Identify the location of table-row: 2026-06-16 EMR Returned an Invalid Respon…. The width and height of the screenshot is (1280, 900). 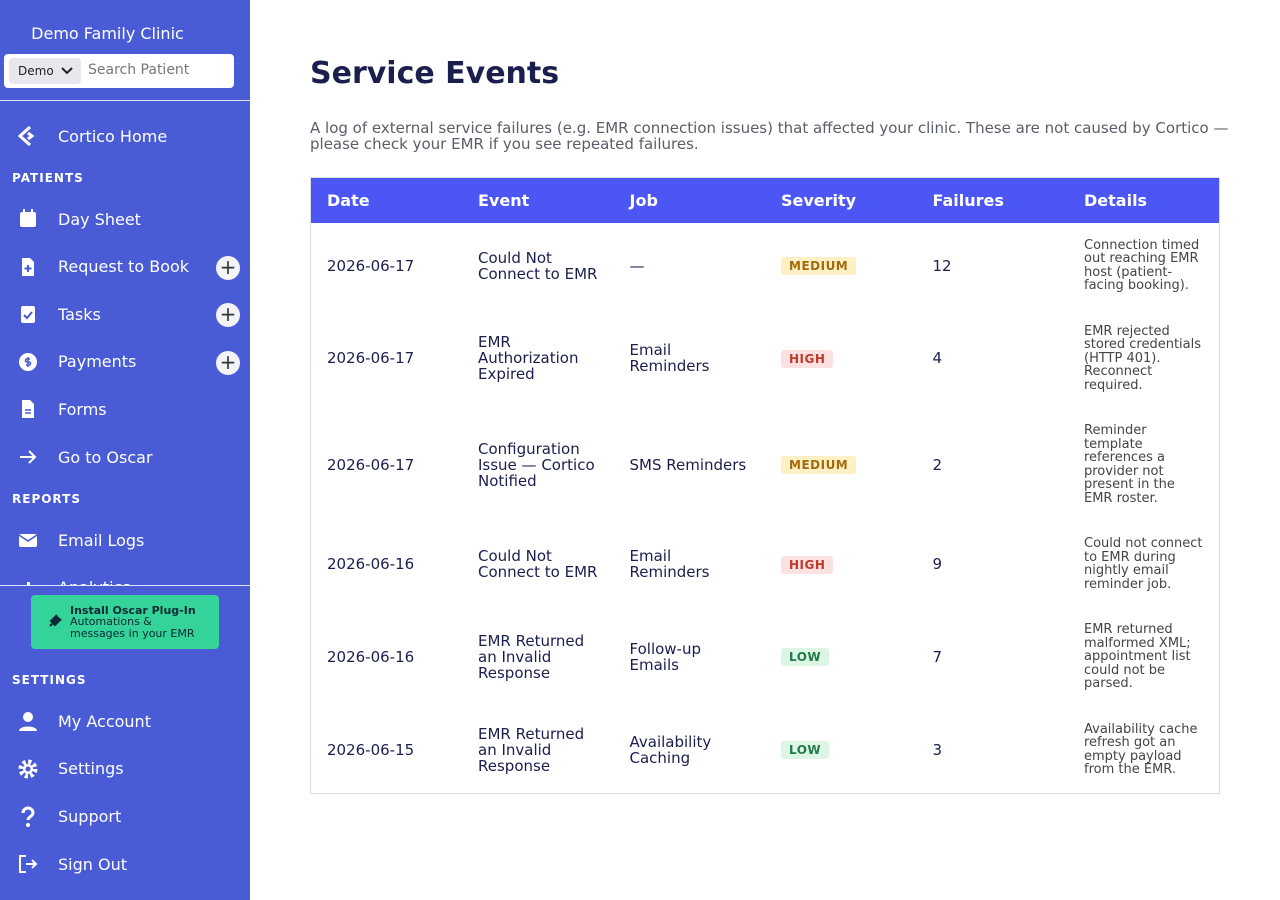
(765, 657).